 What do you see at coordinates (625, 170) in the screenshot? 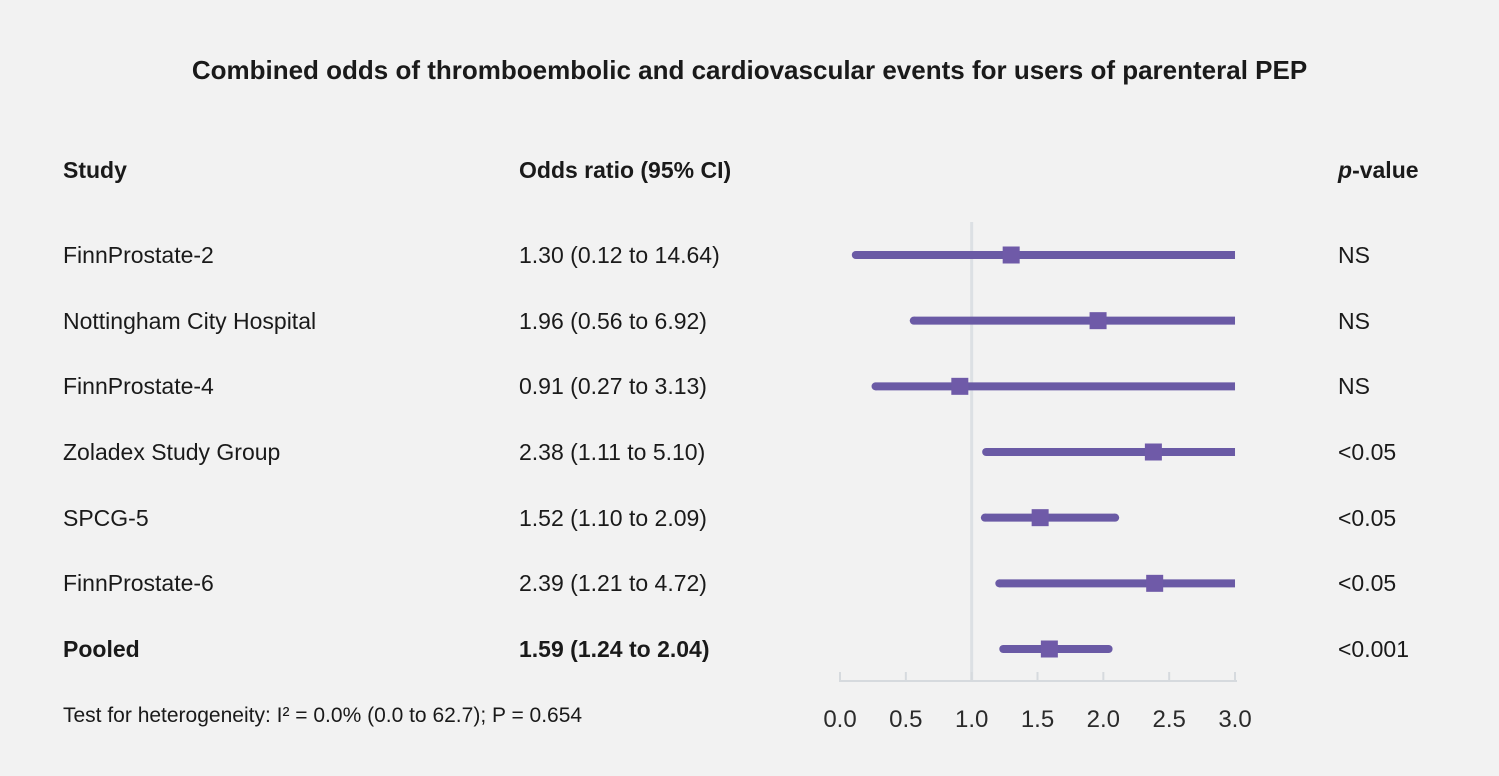
I see `column-header-odds-ratio: Odds ratio (95% CI)` at bounding box center [625, 170].